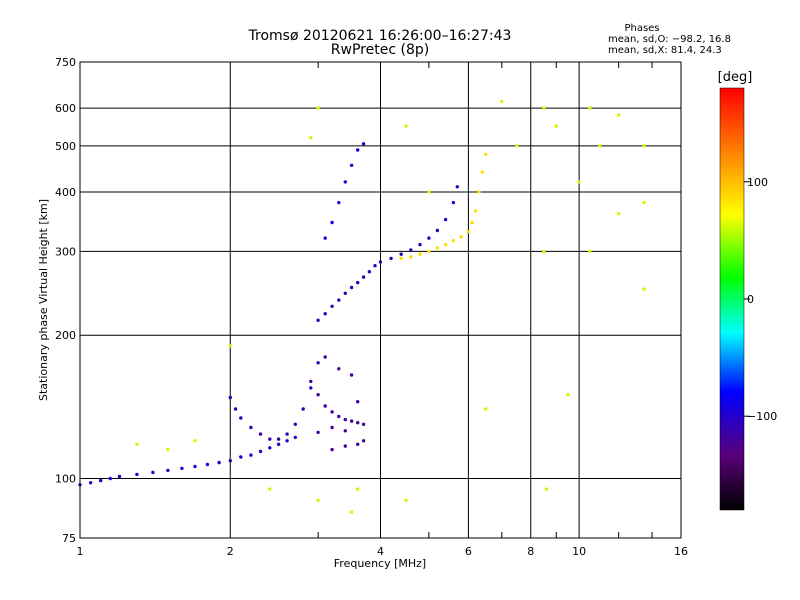 The image size is (800, 600). I want to click on y-tick-label: 750, so click(65, 62).